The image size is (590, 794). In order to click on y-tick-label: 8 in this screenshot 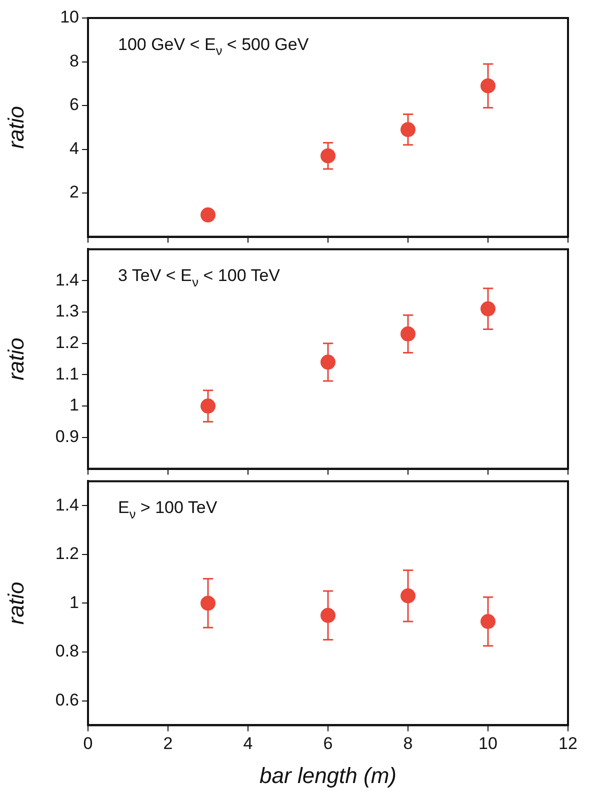, I will do `click(74, 60)`.